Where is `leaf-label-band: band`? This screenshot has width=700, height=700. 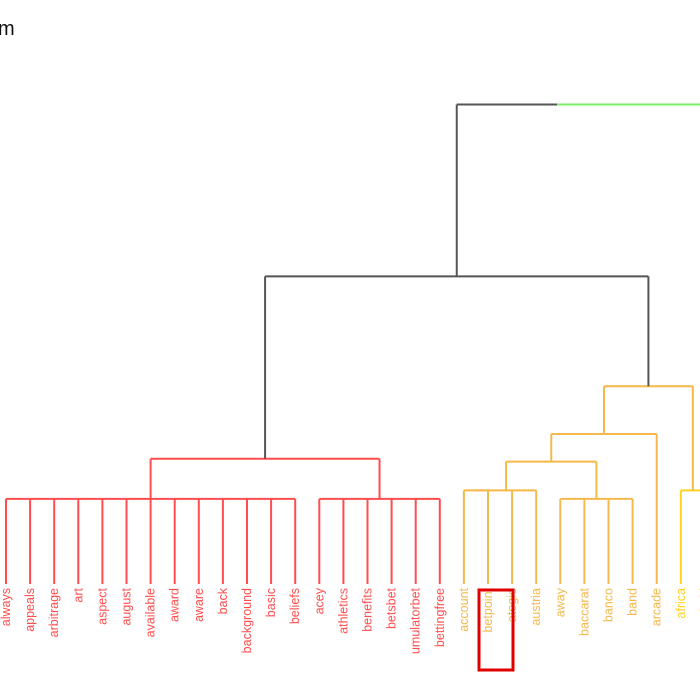 leaf-label-band: band is located at coordinates (633, 602).